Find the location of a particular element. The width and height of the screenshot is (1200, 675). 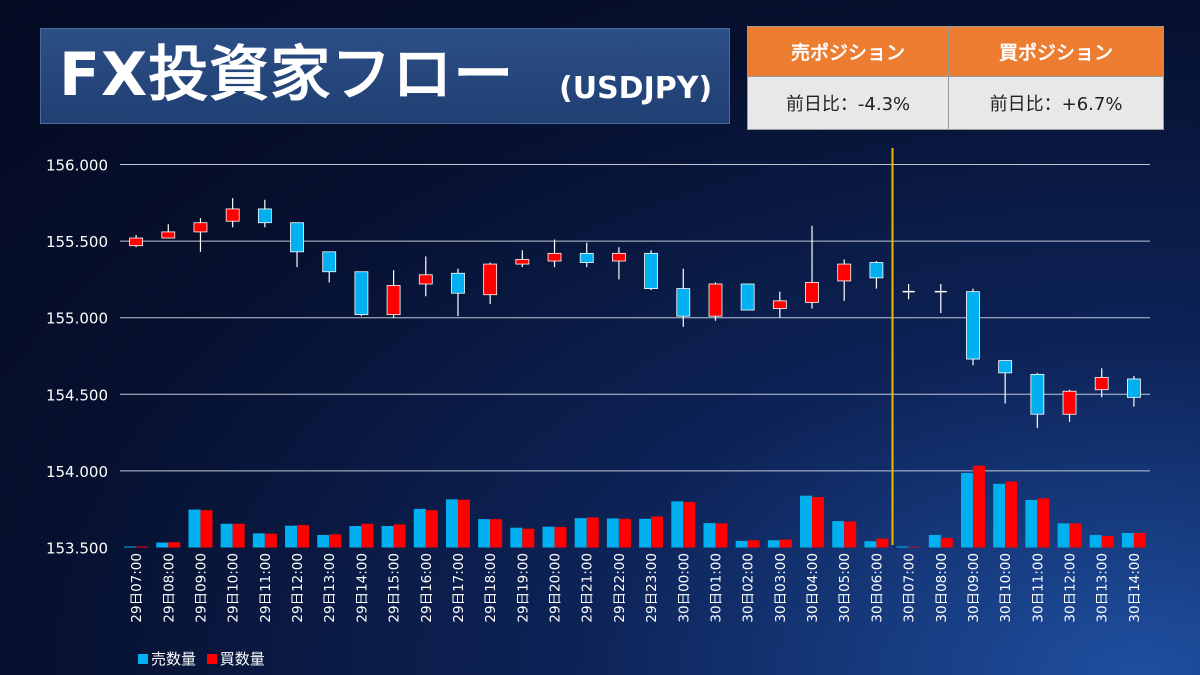

page-title: FX投資家フロー is located at coordinates (287, 75).